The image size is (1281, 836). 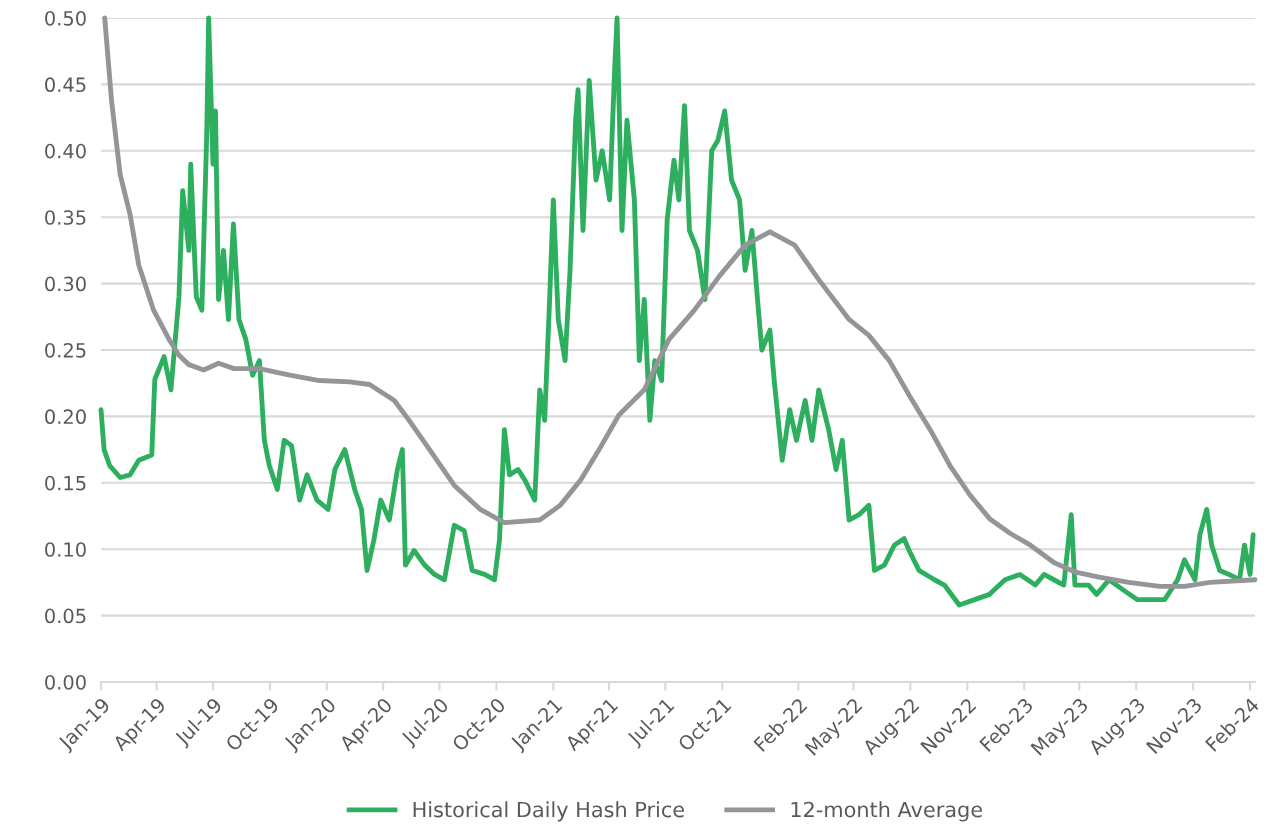 I want to click on y-tick-label: 0.15, so click(x=65, y=483).